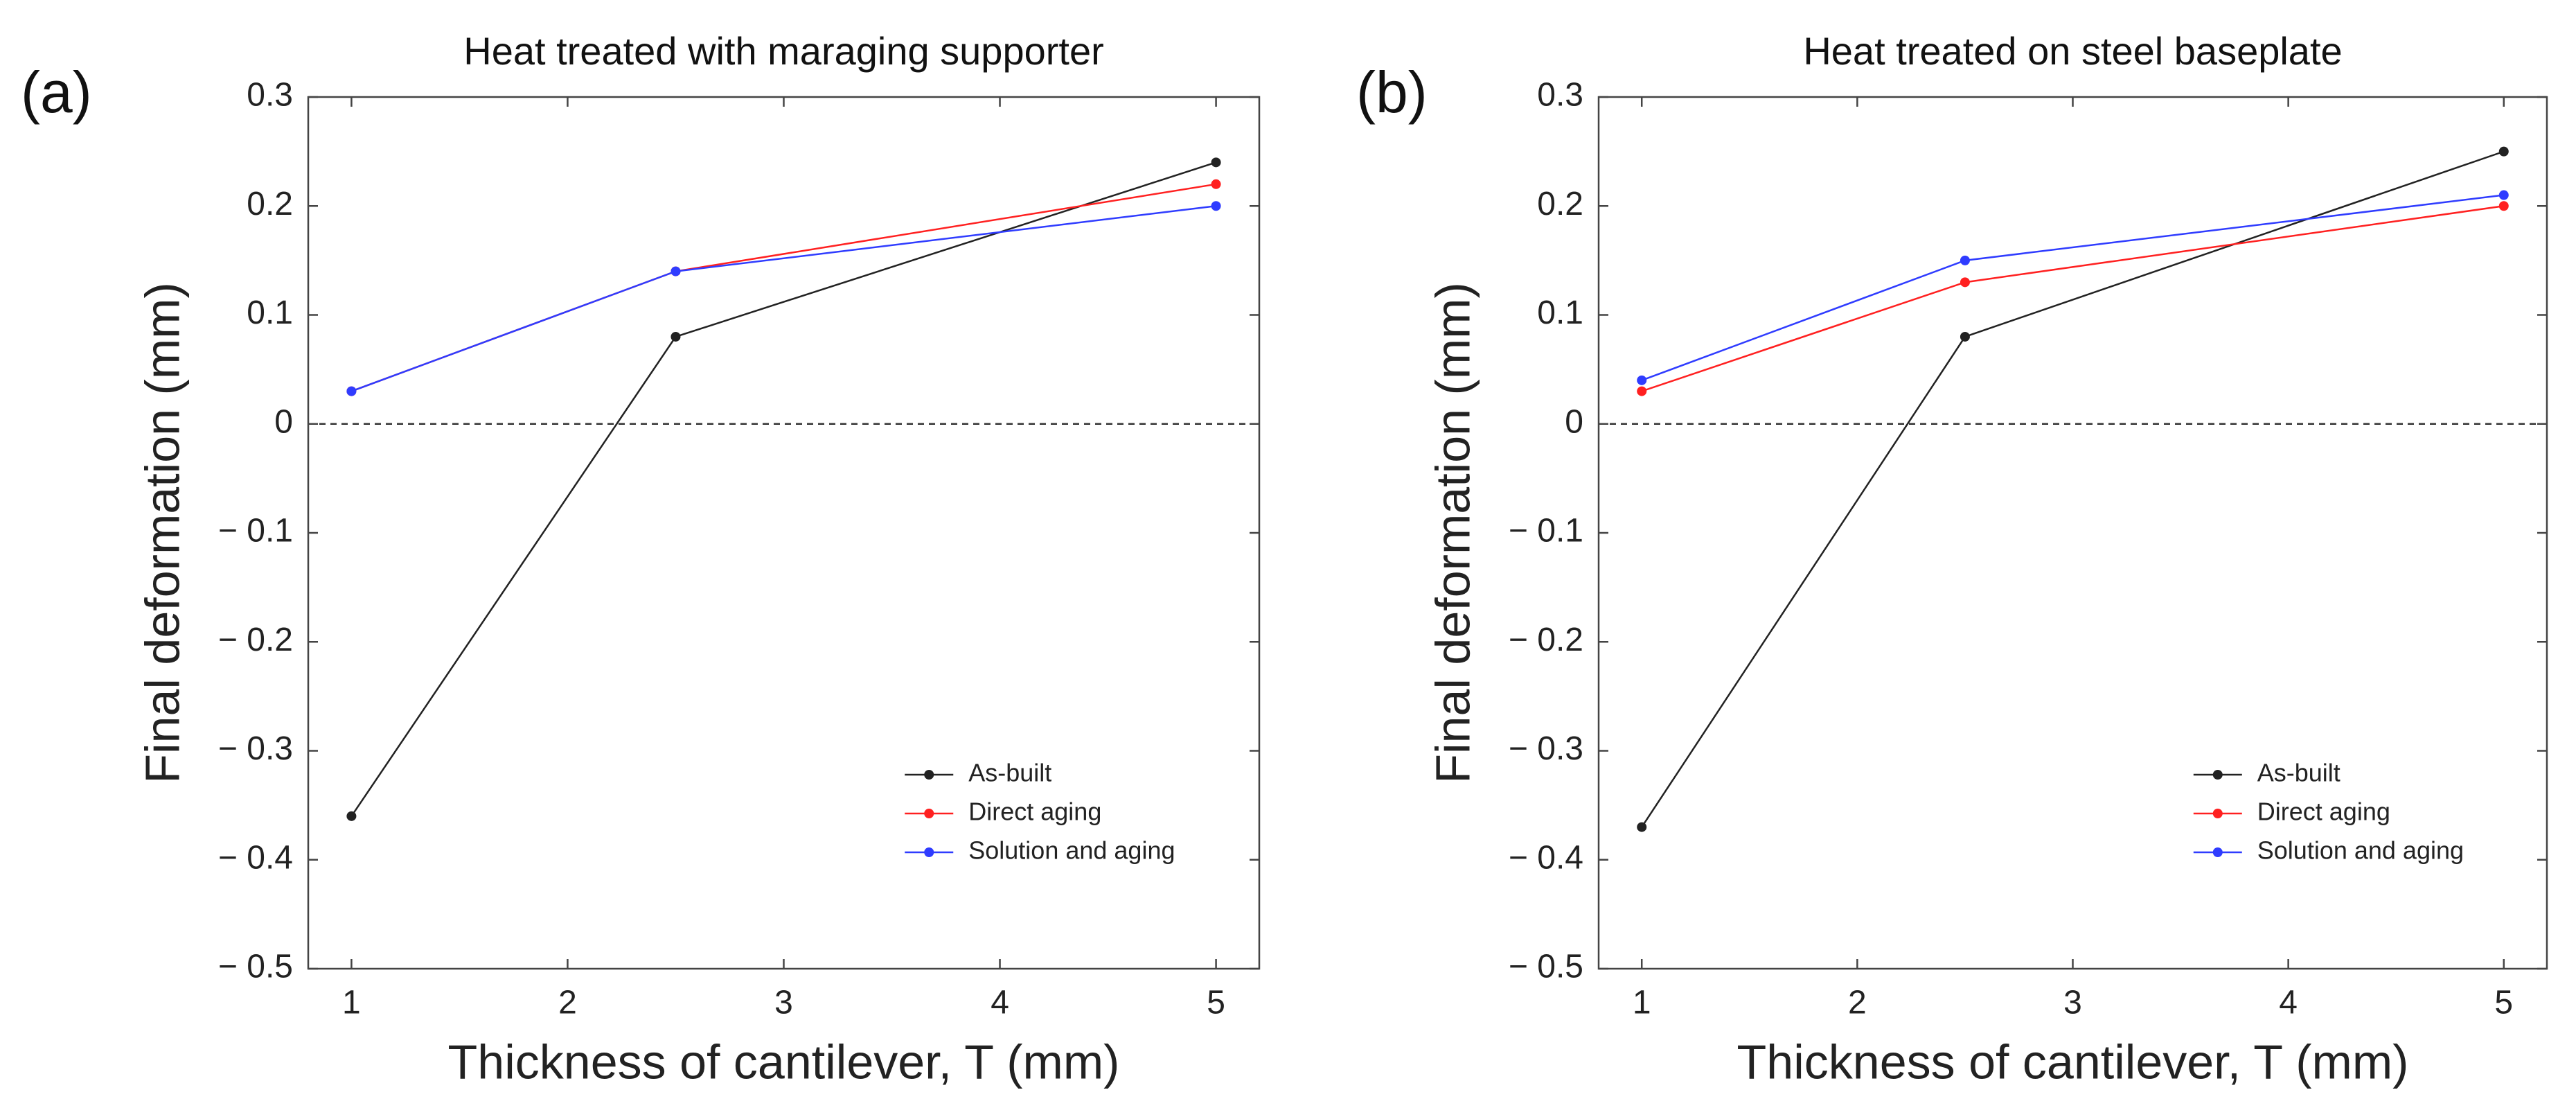 This screenshot has height=1108, width=2576. What do you see at coordinates (1392, 92) in the screenshot?
I see `panel-letter: (b)` at bounding box center [1392, 92].